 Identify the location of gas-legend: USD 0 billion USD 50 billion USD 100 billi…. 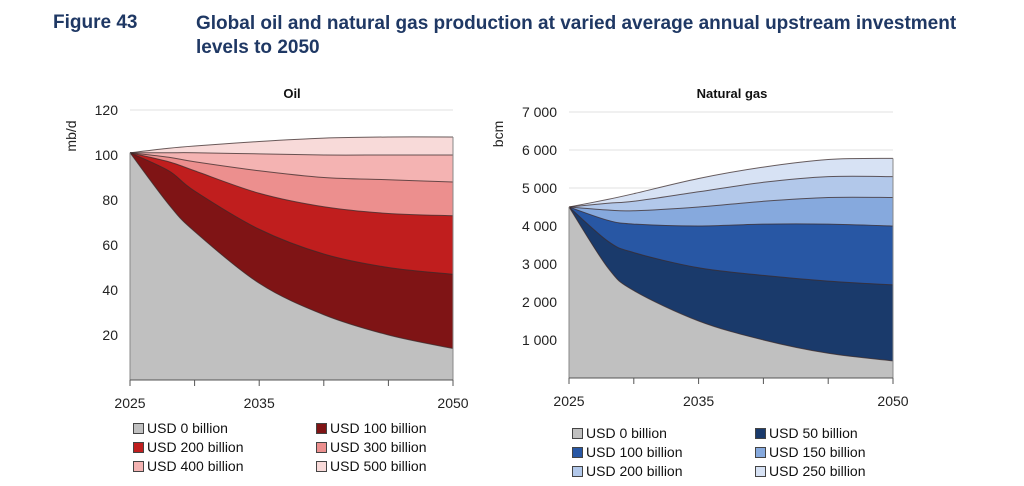
(742, 455).